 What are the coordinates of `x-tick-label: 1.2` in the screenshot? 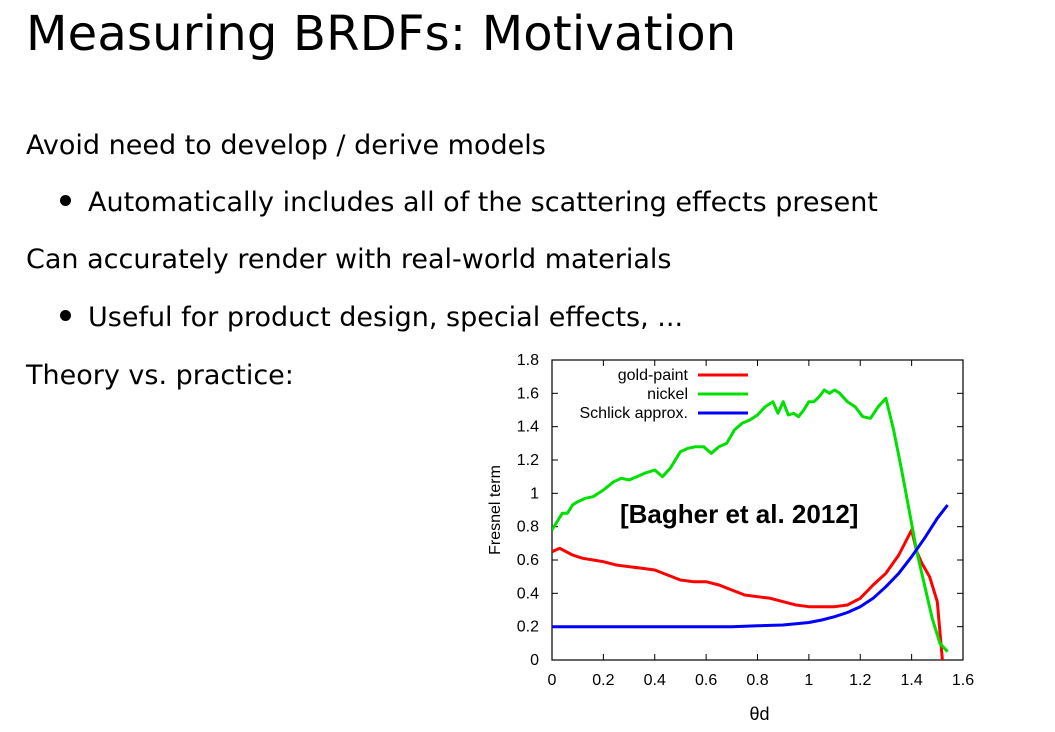 It's located at (860, 680).